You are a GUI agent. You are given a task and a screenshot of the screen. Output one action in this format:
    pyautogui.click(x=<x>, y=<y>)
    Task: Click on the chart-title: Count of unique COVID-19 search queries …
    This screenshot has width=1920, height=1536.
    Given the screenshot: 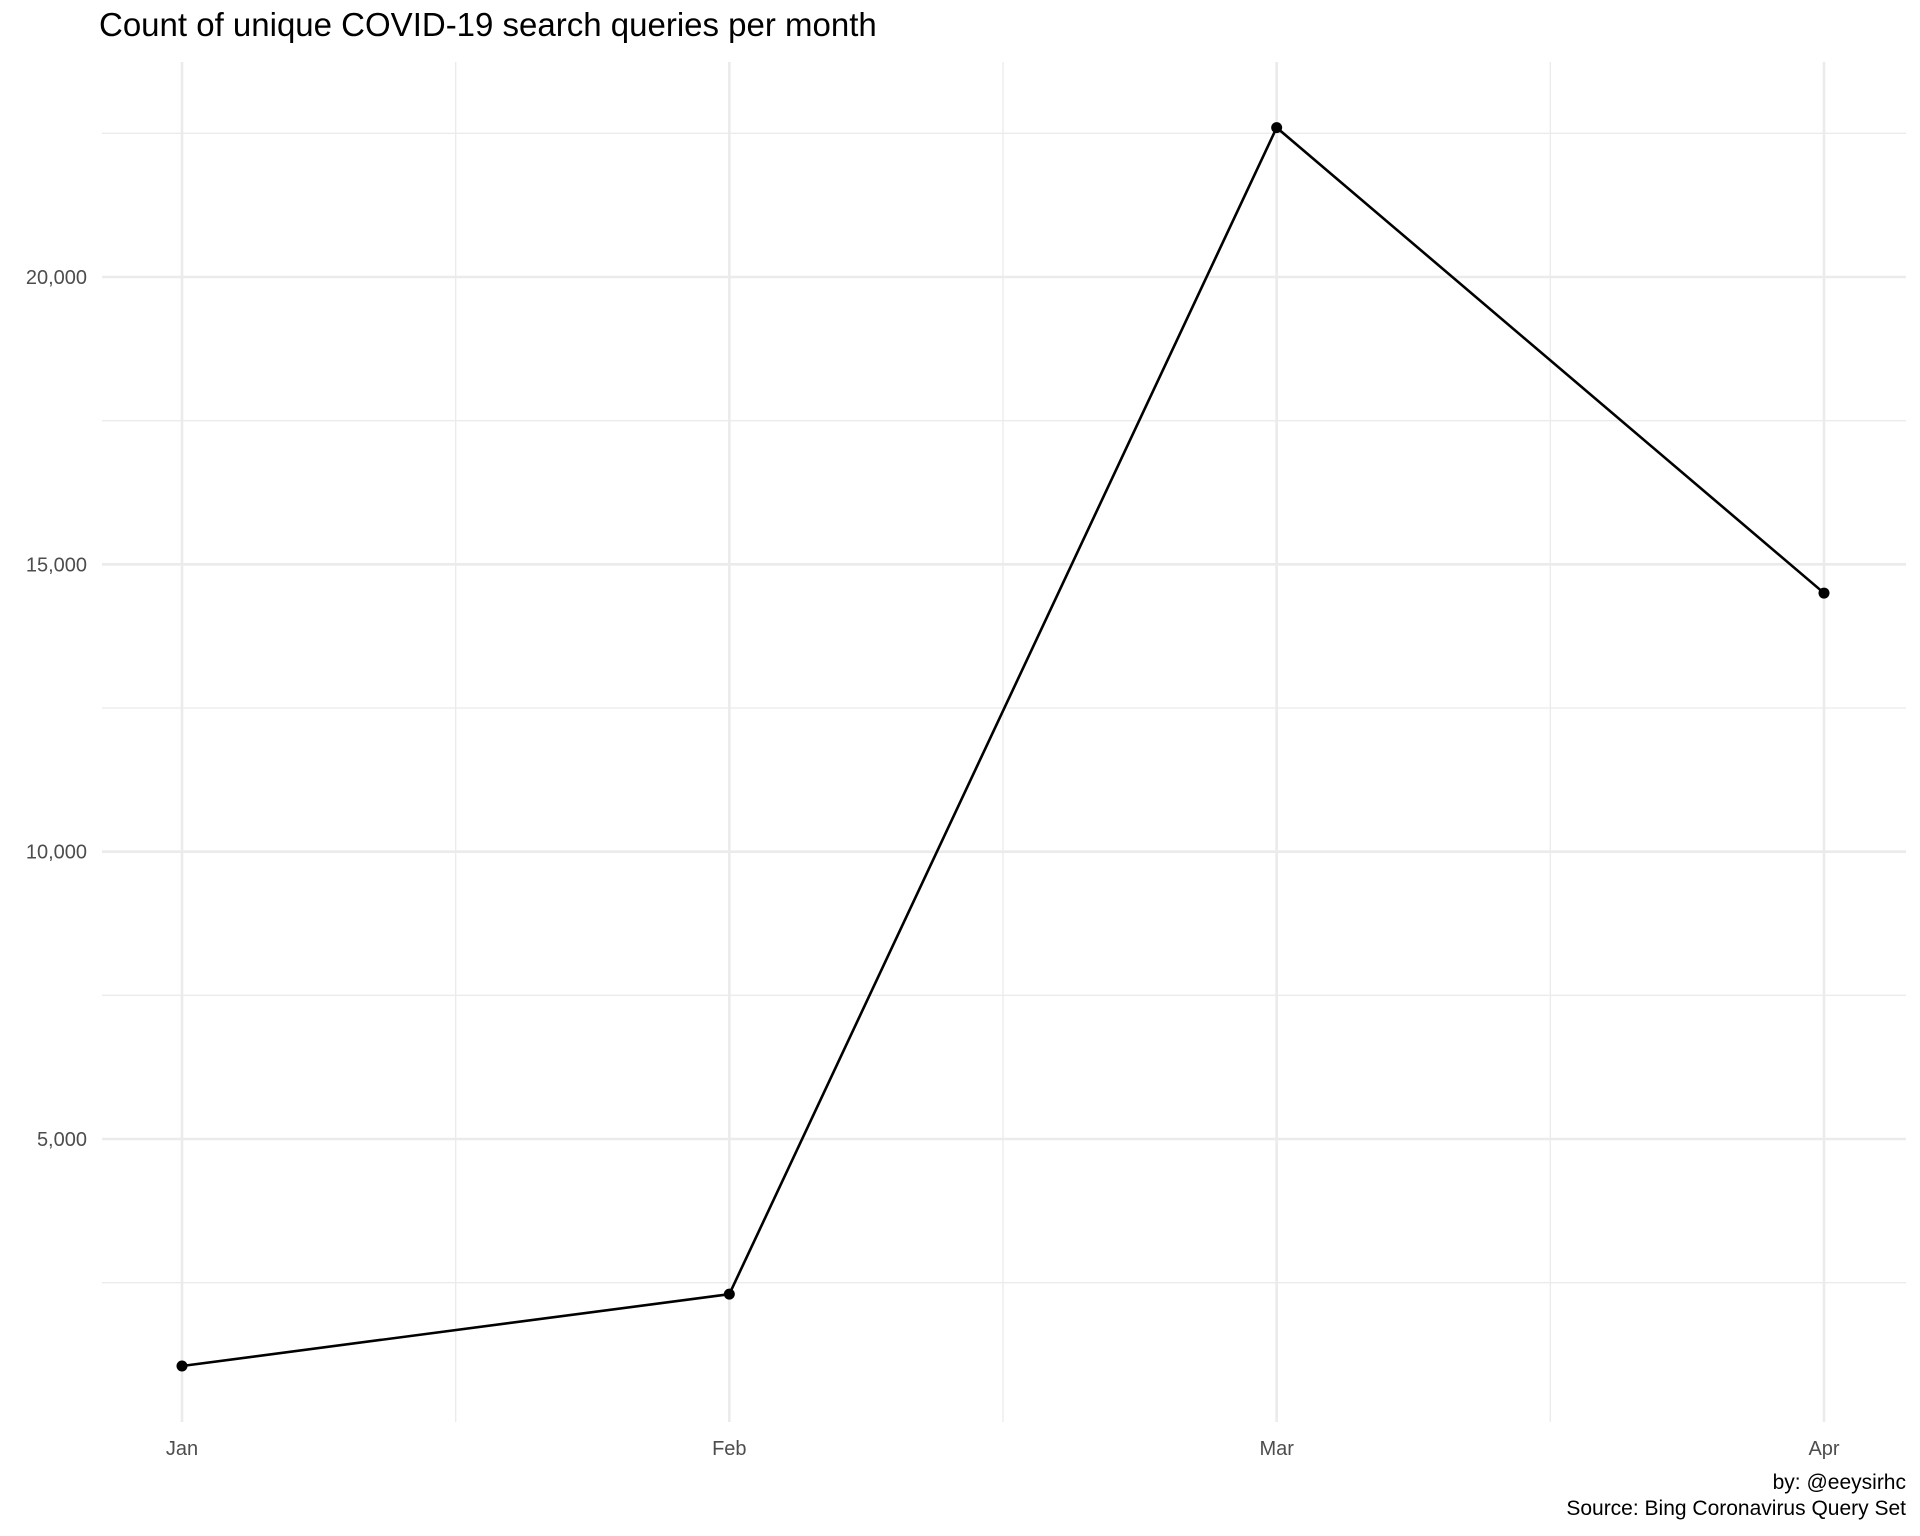 What is the action you would take?
    pyautogui.click(x=488, y=24)
    